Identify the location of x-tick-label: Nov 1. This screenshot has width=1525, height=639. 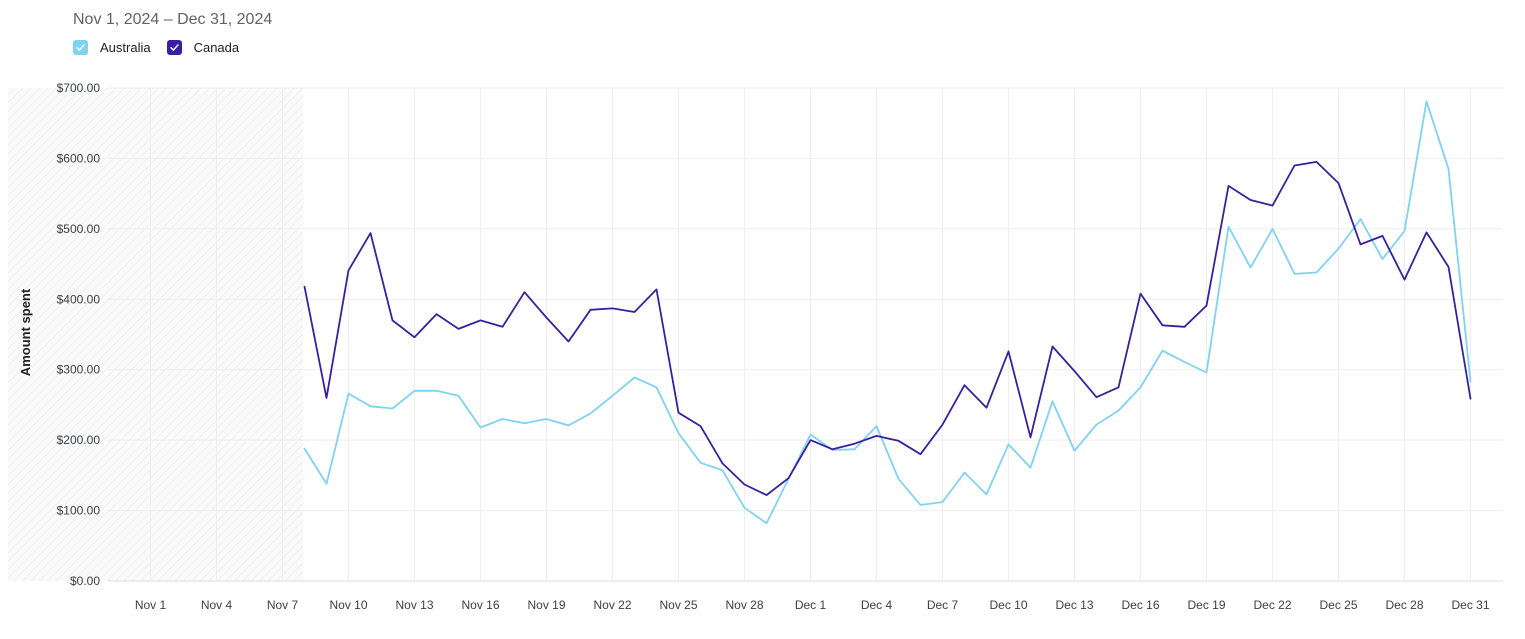
(151, 605).